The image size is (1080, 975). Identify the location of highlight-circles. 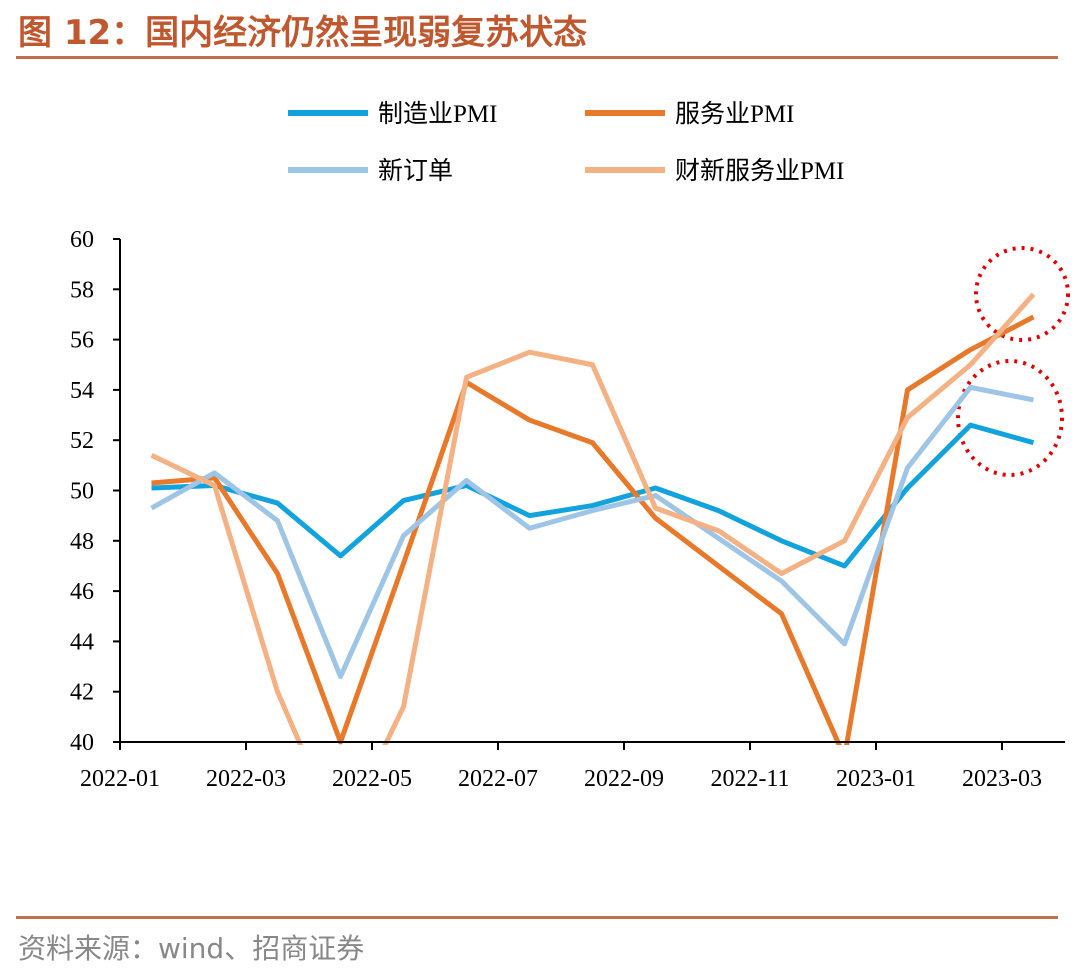
(1013, 361).